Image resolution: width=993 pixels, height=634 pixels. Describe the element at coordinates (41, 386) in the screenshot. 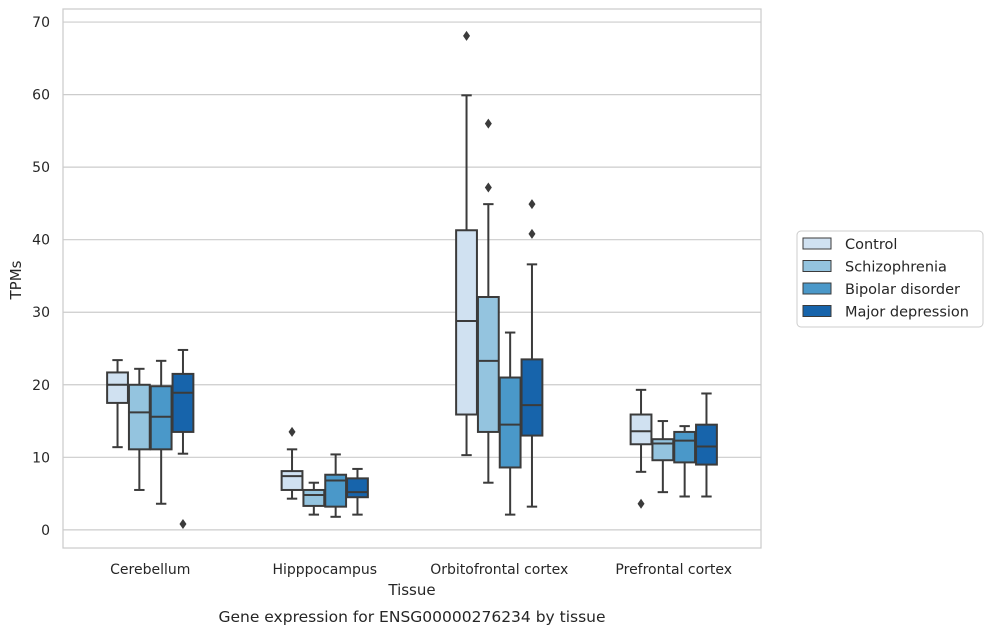

I see `y-tick-label: 20` at that location.